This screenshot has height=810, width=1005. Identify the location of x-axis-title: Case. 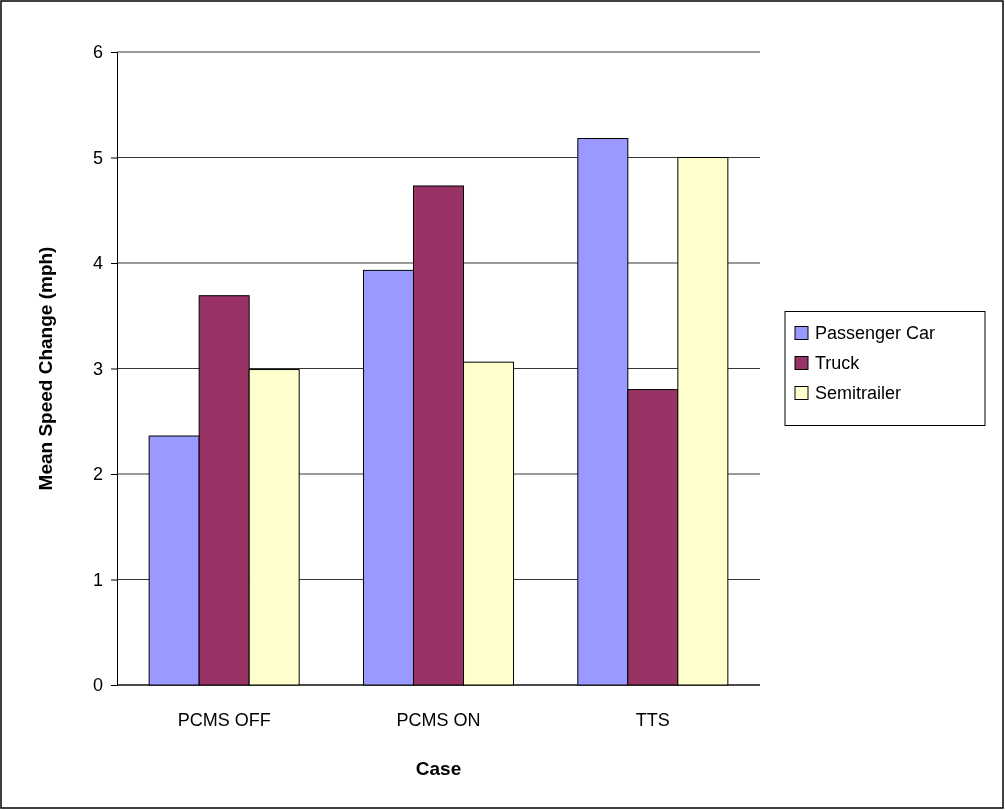
(438, 768).